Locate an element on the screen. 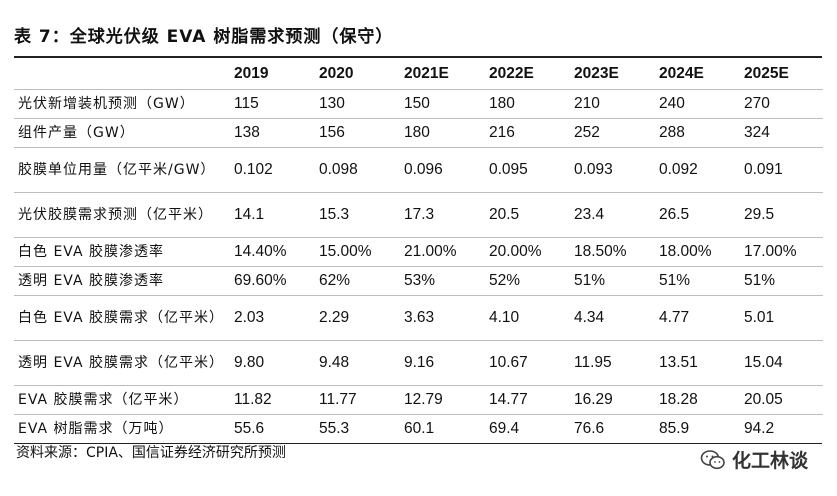 This screenshot has height=496, width=837. table-cell: 52% is located at coordinates (525, 281).